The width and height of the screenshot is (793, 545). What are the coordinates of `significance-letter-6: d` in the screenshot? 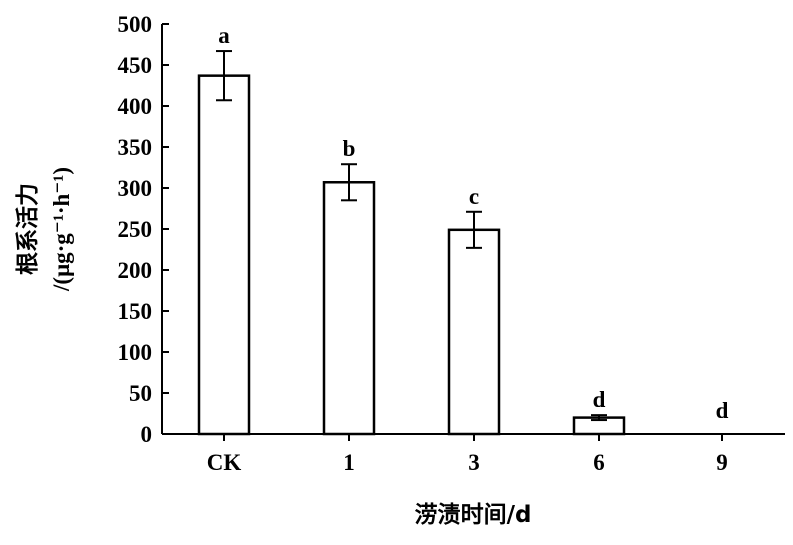 It's located at (599, 399).